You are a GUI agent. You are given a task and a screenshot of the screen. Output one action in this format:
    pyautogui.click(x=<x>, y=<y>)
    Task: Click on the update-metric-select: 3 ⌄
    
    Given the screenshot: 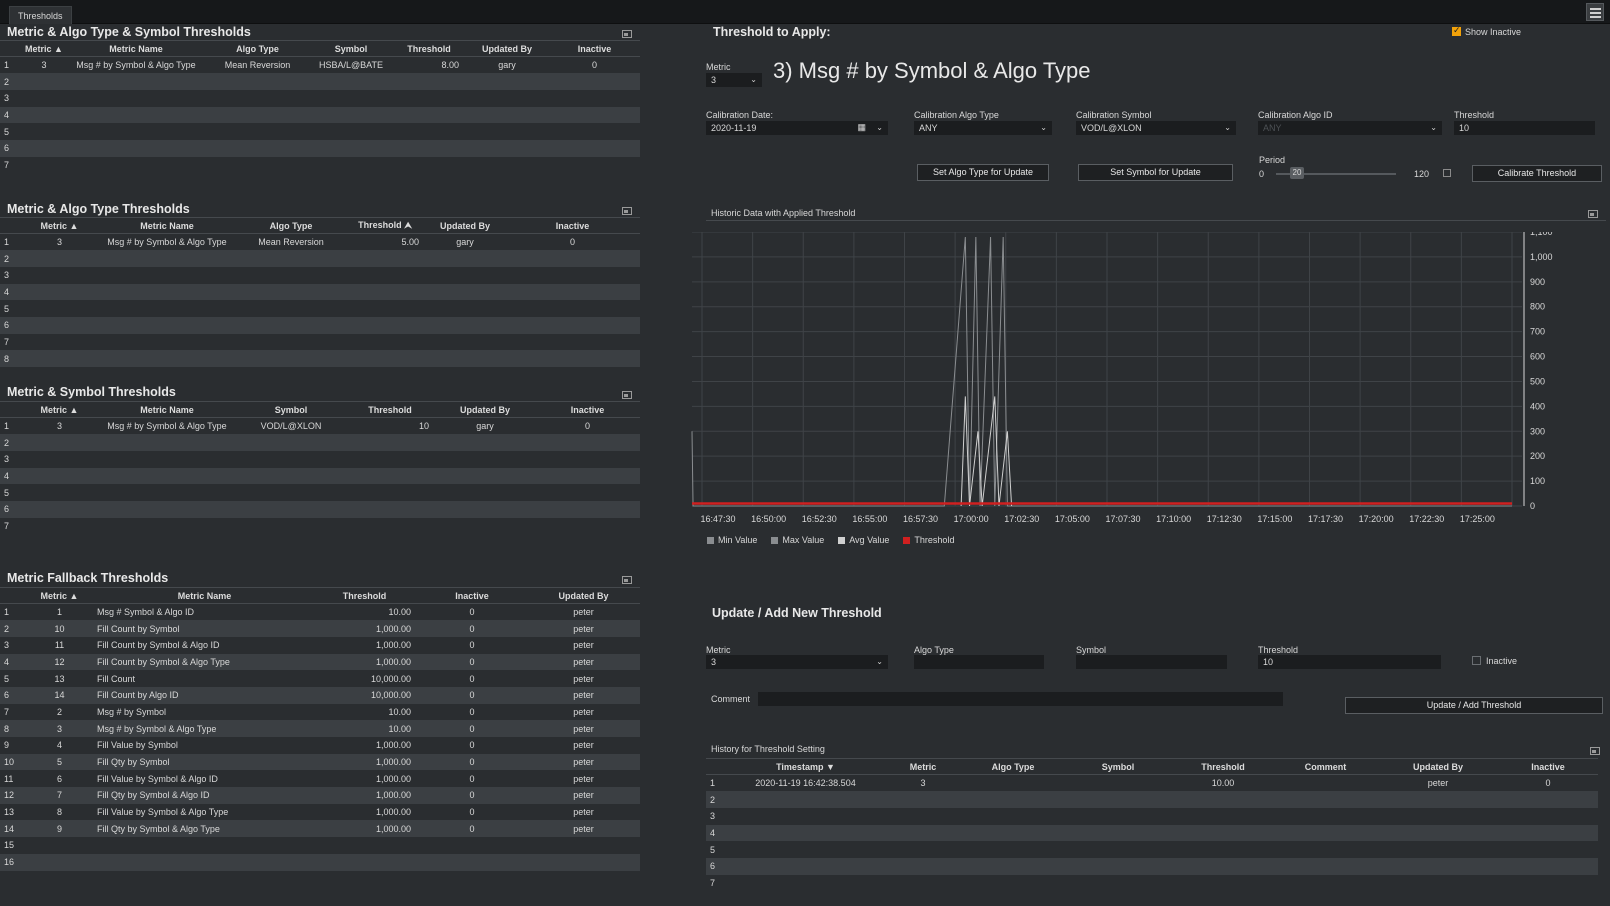 What is the action you would take?
    pyautogui.click(x=797, y=662)
    